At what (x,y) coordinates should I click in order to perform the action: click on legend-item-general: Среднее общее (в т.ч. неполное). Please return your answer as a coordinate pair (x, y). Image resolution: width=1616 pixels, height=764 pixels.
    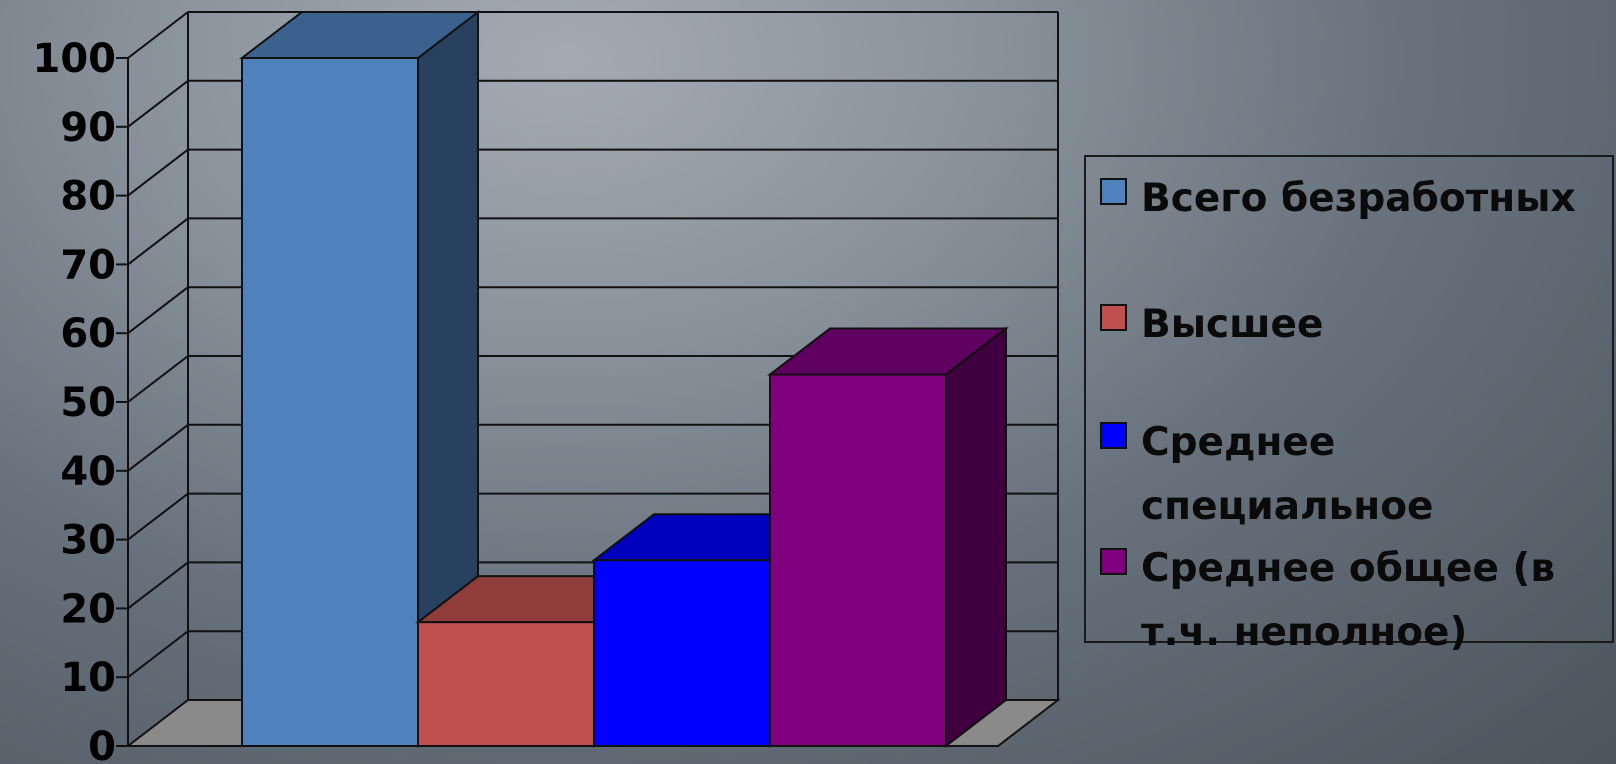
    Looking at the image, I should click on (1355, 601).